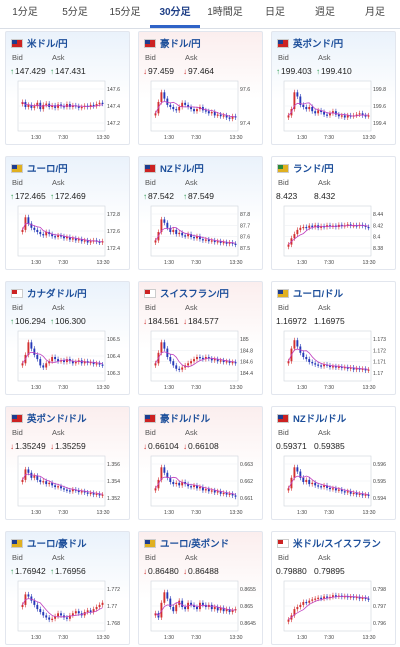 This screenshot has width=400, height=647. What do you see at coordinates (334, 611) in the screenshot?
I see `price-chart: 0.798 0.797 0.796 1:30 7:30 13:30` at bounding box center [334, 611].